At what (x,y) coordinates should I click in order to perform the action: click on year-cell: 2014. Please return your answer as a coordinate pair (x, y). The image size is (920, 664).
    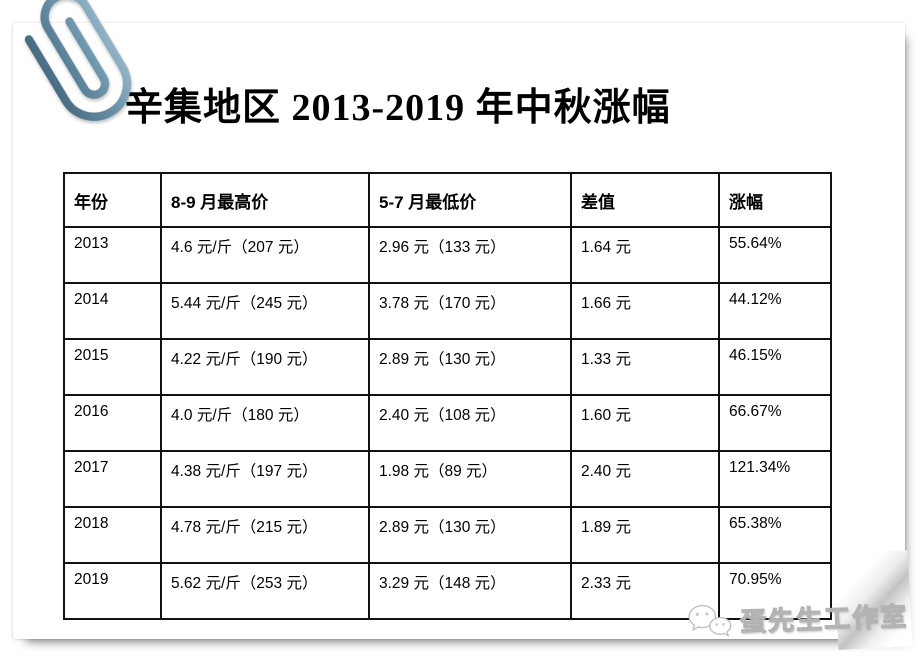
    Looking at the image, I should click on (112, 311).